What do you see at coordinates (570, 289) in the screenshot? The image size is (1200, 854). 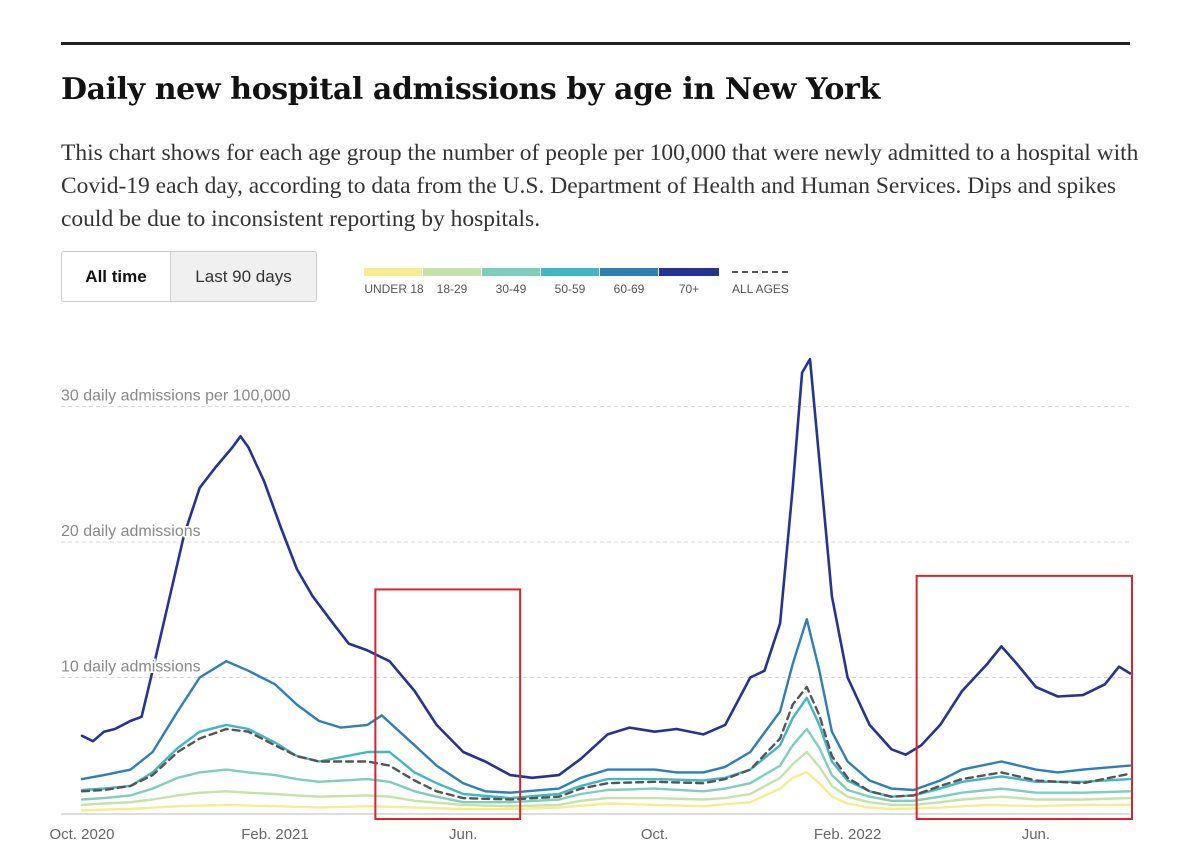 I see `legend-label: 50-59` at bounding box center [570, 289].